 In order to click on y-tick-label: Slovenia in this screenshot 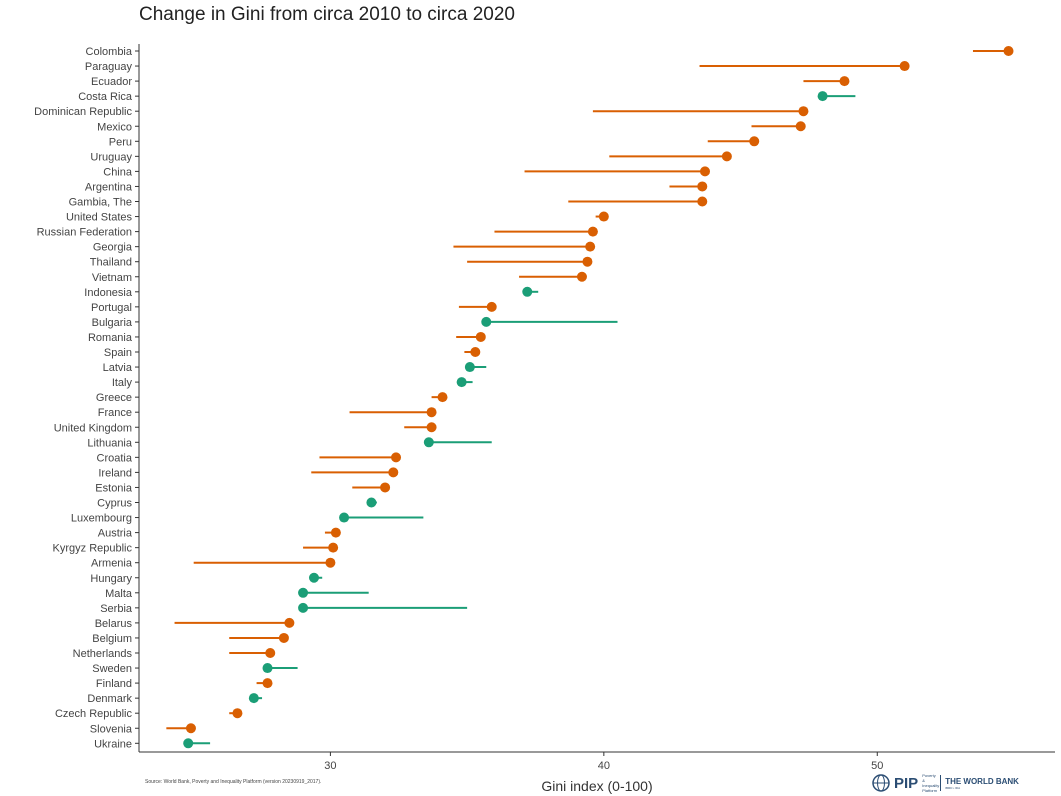, I will do `click(111, 729)`.